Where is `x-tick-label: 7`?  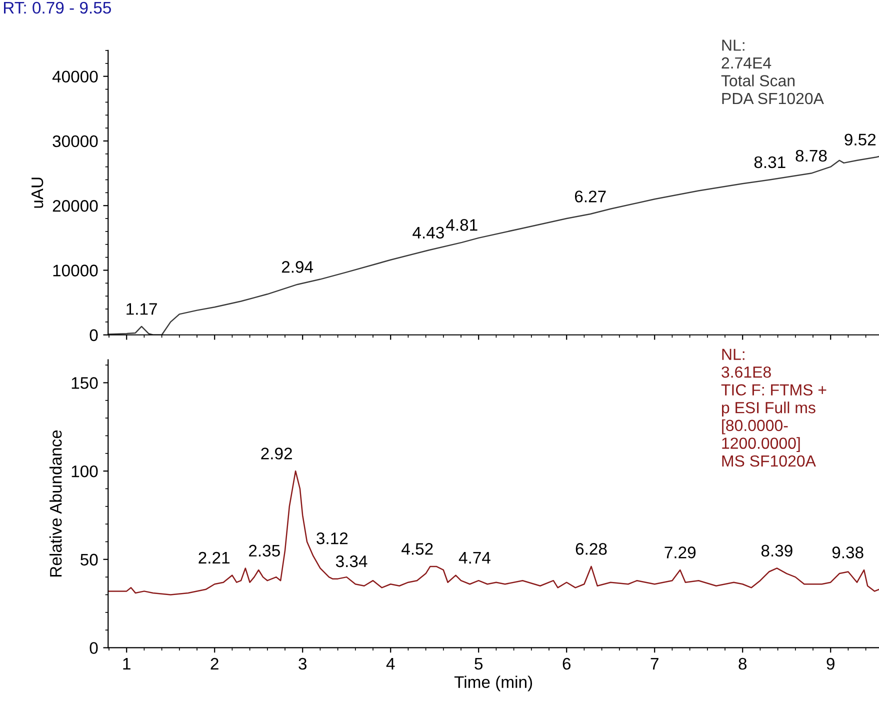 x-tick-label: 7 is located at coordinates (654, 664).